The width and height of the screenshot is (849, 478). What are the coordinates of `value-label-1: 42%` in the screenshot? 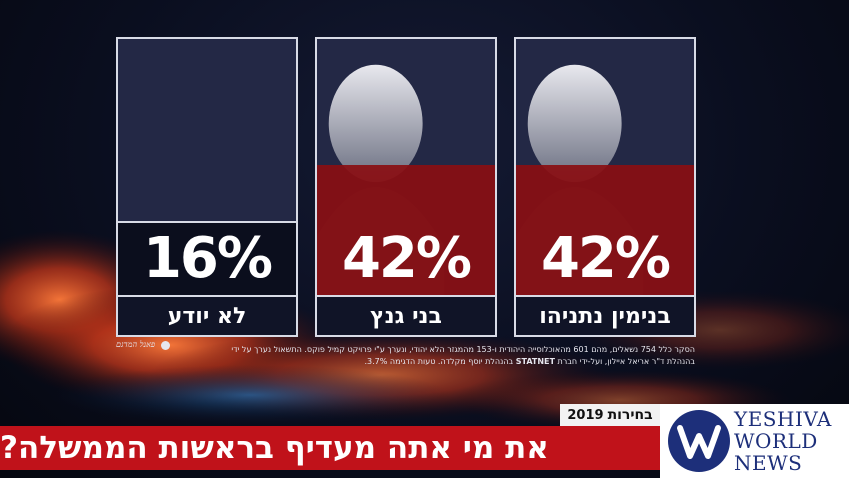 It's located at (605, 258).